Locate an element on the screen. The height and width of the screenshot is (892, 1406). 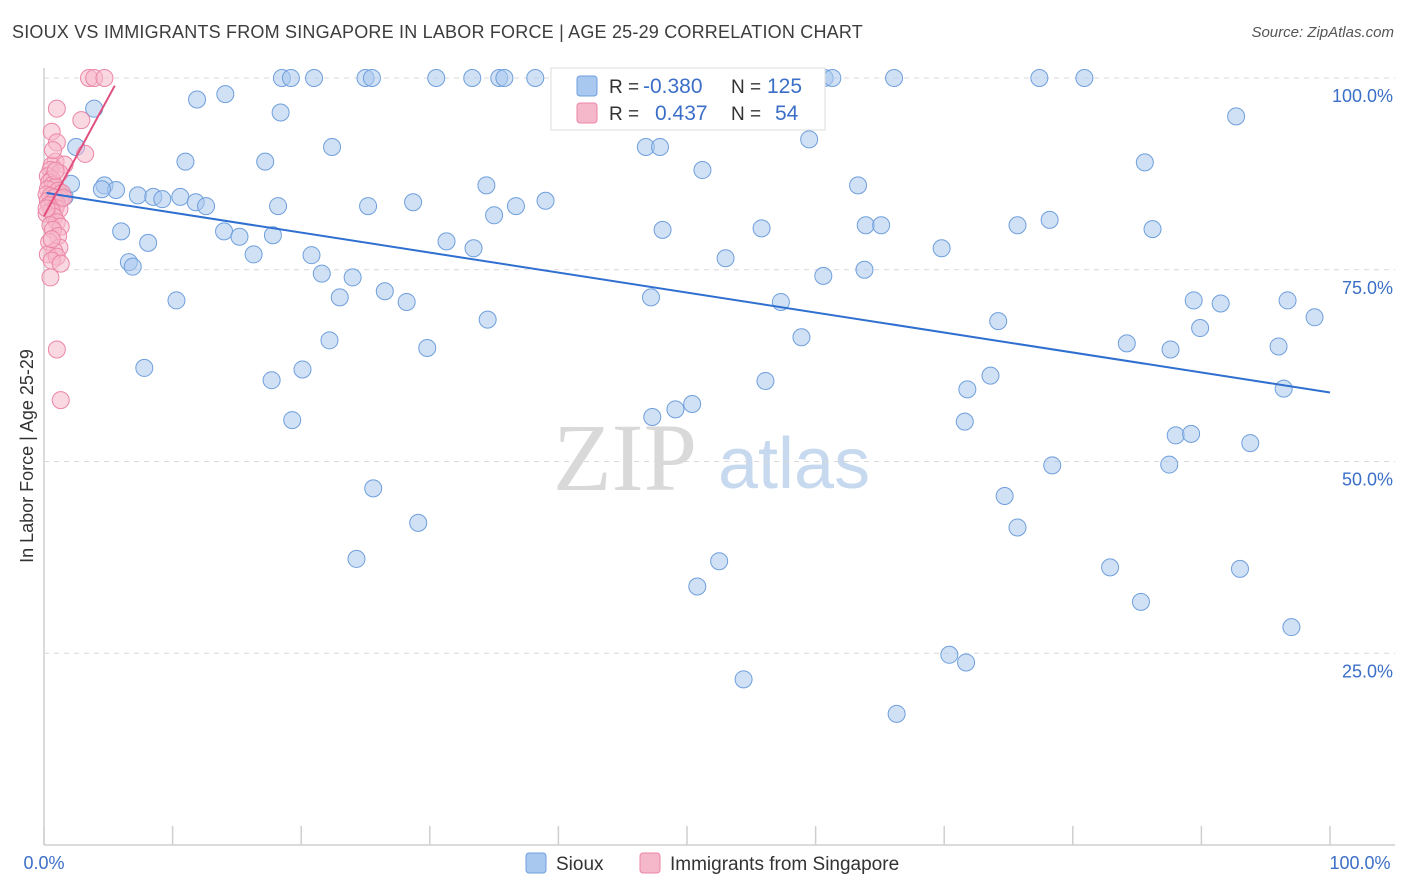
stats-n-label-singapore: N = is located at coordinates (746, 114).